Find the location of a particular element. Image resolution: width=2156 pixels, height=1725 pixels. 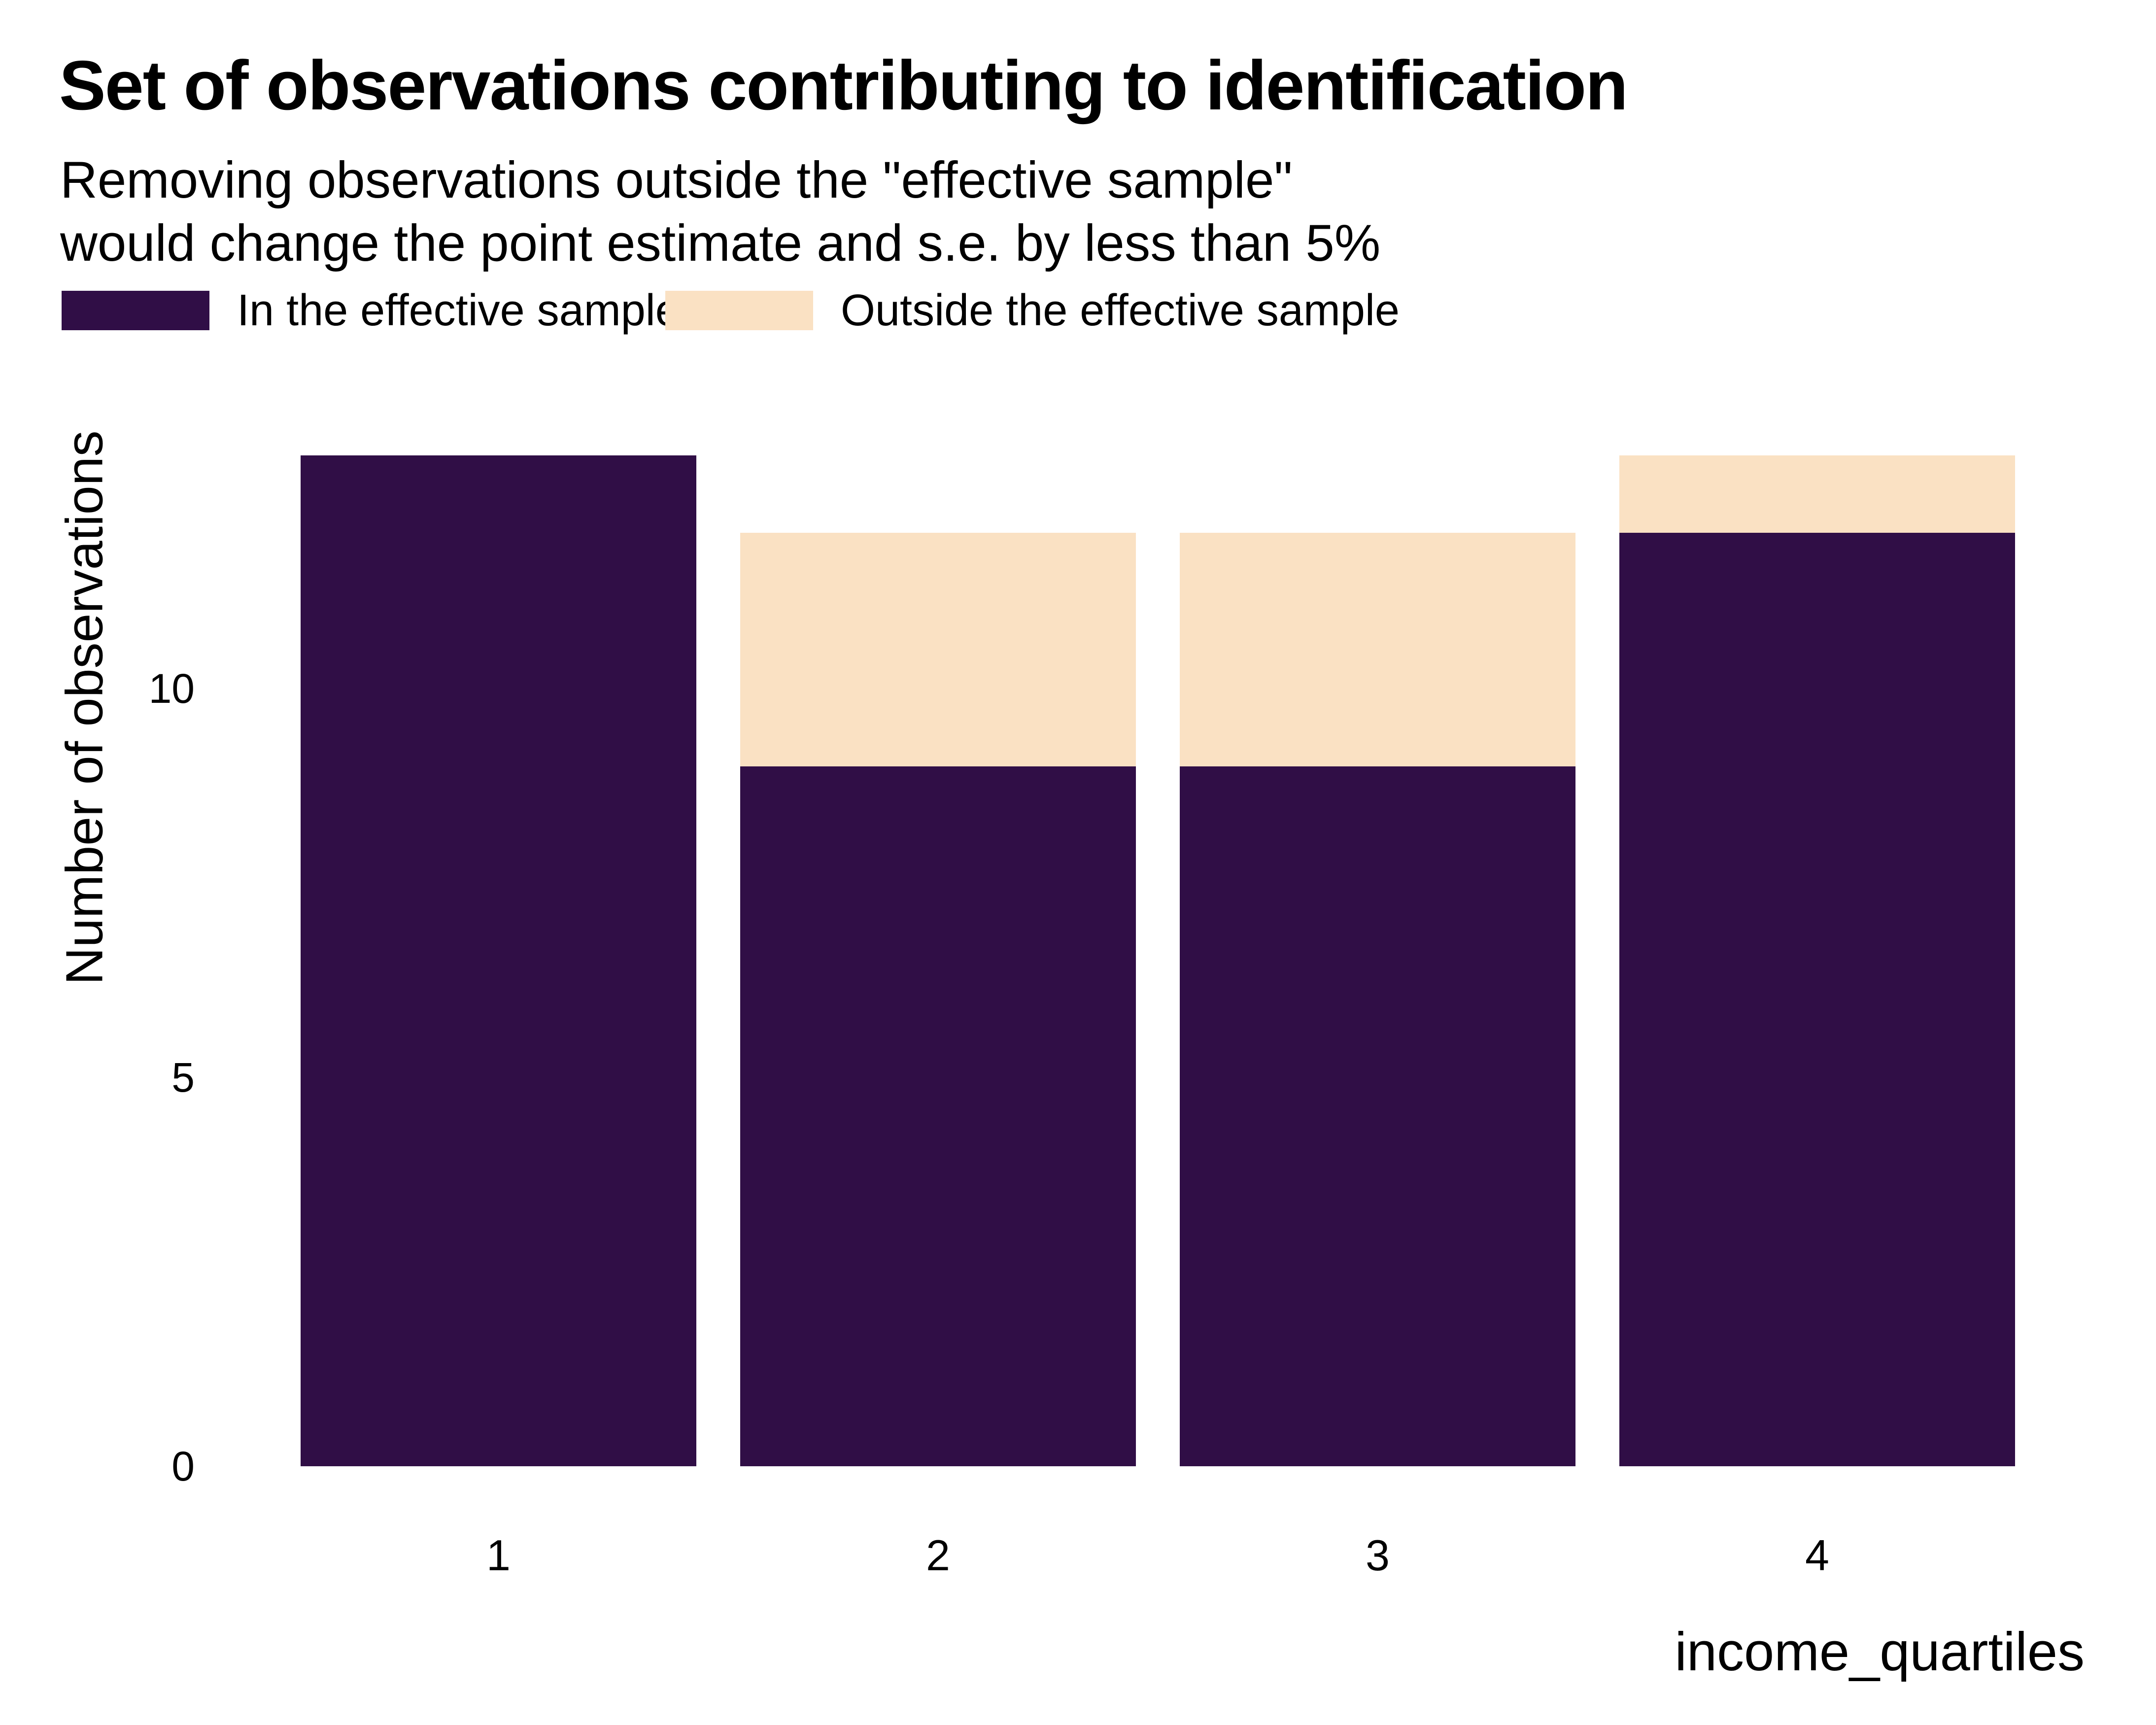

bar-segment-q2-outside-sample is located at coordinates (938, 649).